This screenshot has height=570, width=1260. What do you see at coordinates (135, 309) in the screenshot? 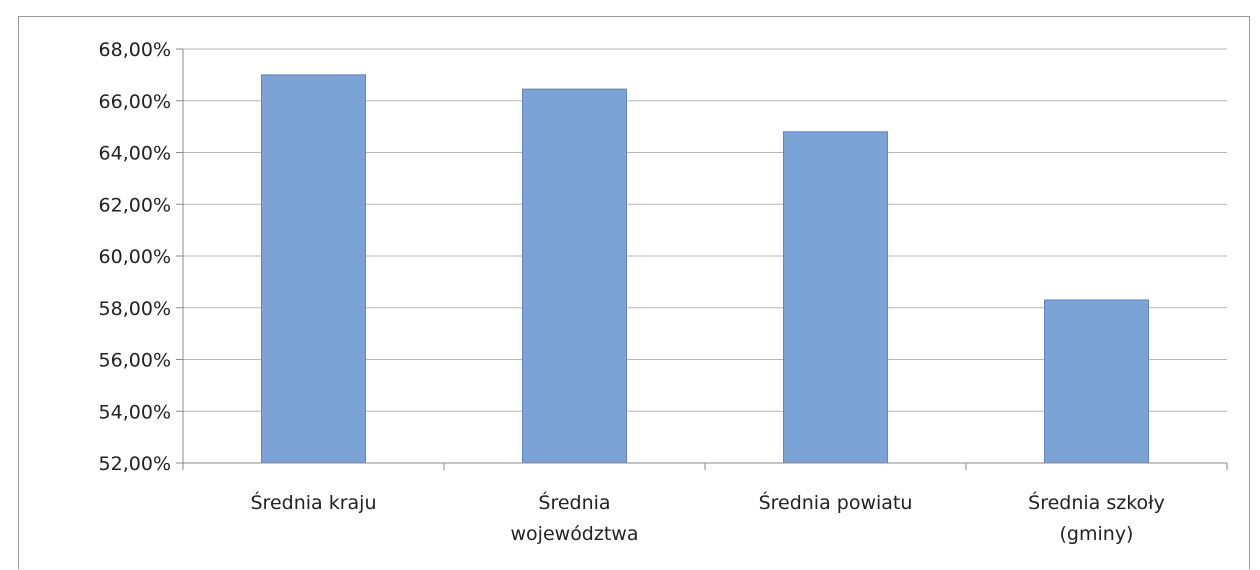
I see `y-tick-label: 58,00%` at bounding box center [135, 309].